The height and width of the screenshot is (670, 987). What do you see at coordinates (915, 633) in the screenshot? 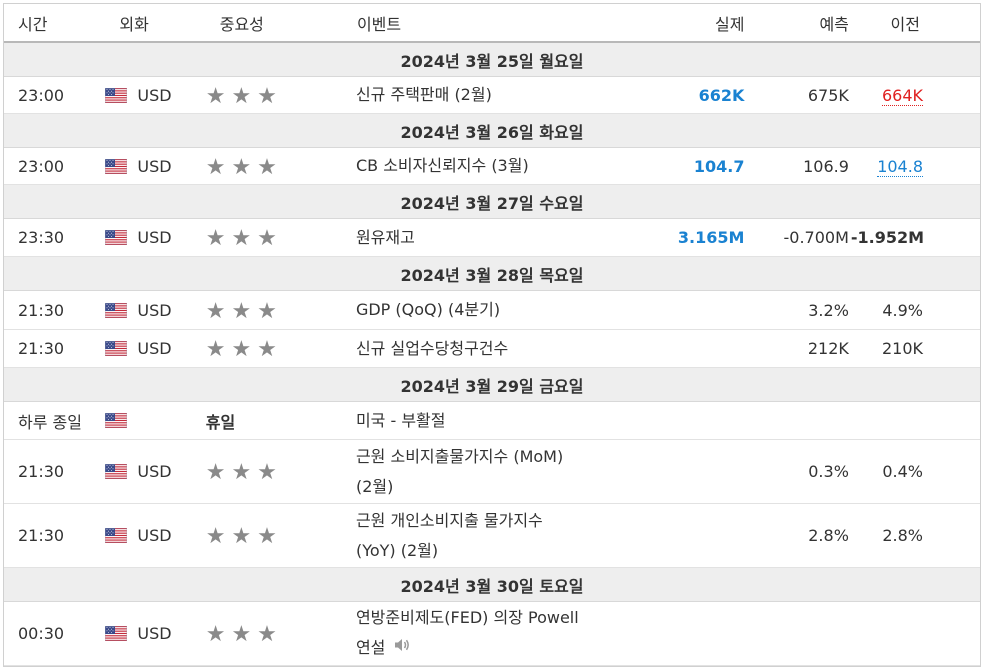
I see `previous-value` at bounding box center [915, 633].